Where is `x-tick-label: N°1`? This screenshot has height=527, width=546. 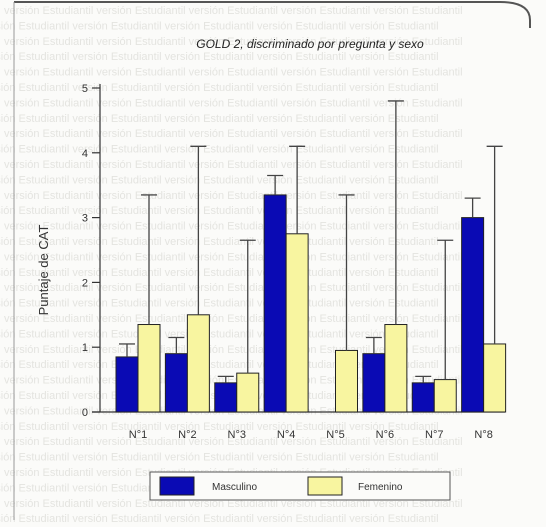 x-tick-label: N°1 is located at coordinates (138, 435).